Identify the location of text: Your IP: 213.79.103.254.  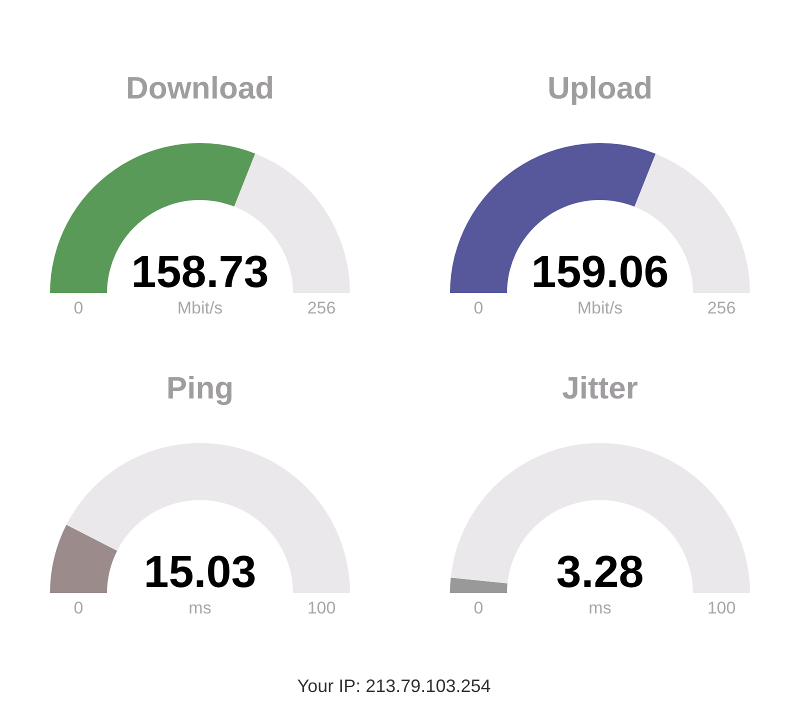
(394, 686).